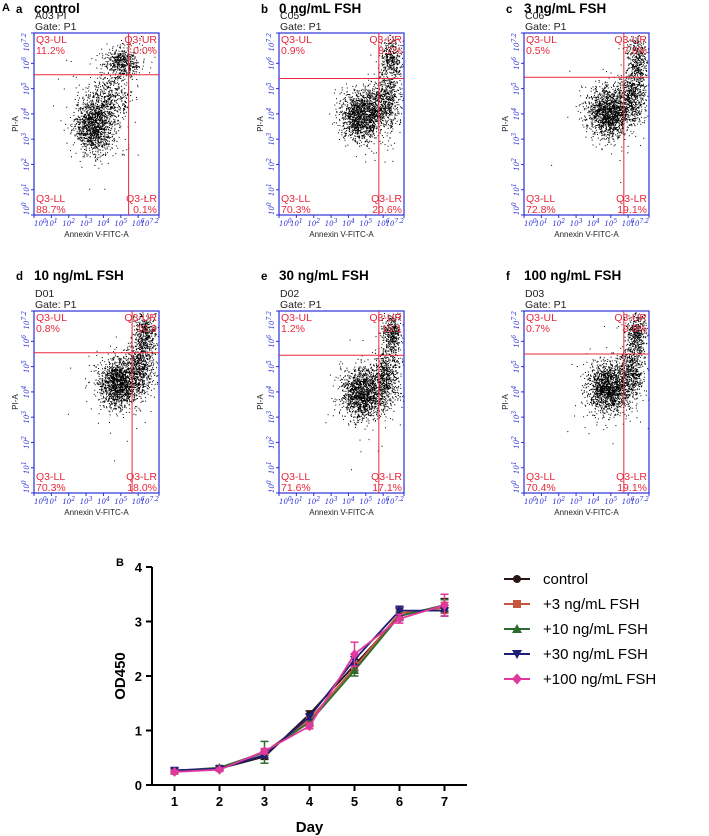 The width and height of the screenshot is (709, 836). Describe the element at coordinates (57, 8) in the screenshot. I see `subpanel-title: control` at that location.